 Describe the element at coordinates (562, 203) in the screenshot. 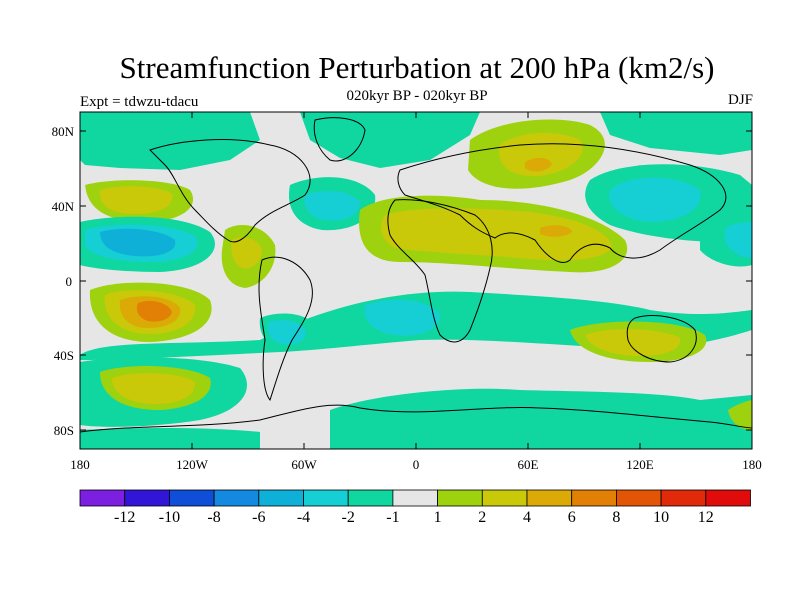

I see `coastline-europe-asia` at that location.